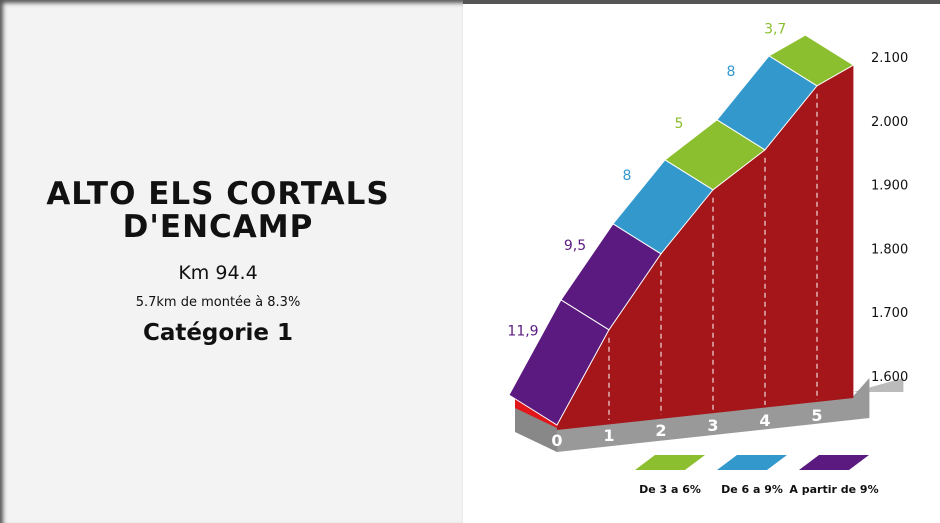 This screenshot has height=523, width=940. Describe the element at coordinates (775, 29) in the screenshot. I see `gradient-label: 3,7` at that location.